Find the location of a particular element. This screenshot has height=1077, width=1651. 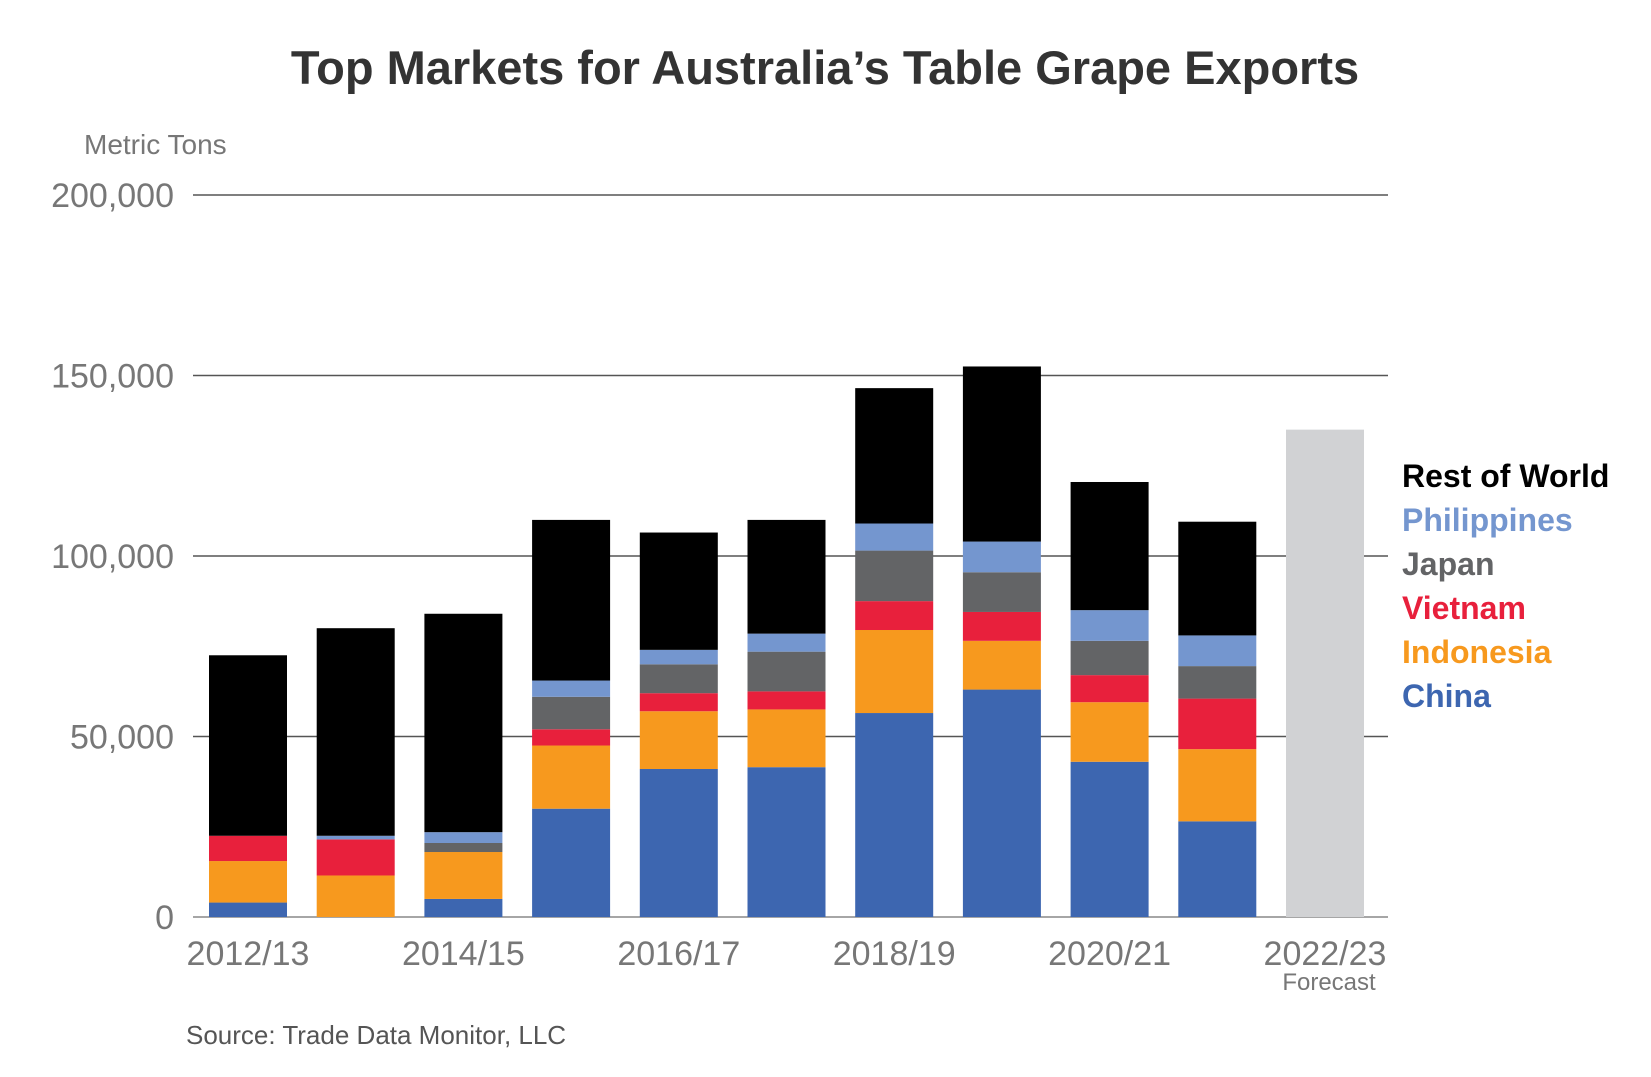

y-tick-label-150000: 150,000 is located at coordinates (112, 377).